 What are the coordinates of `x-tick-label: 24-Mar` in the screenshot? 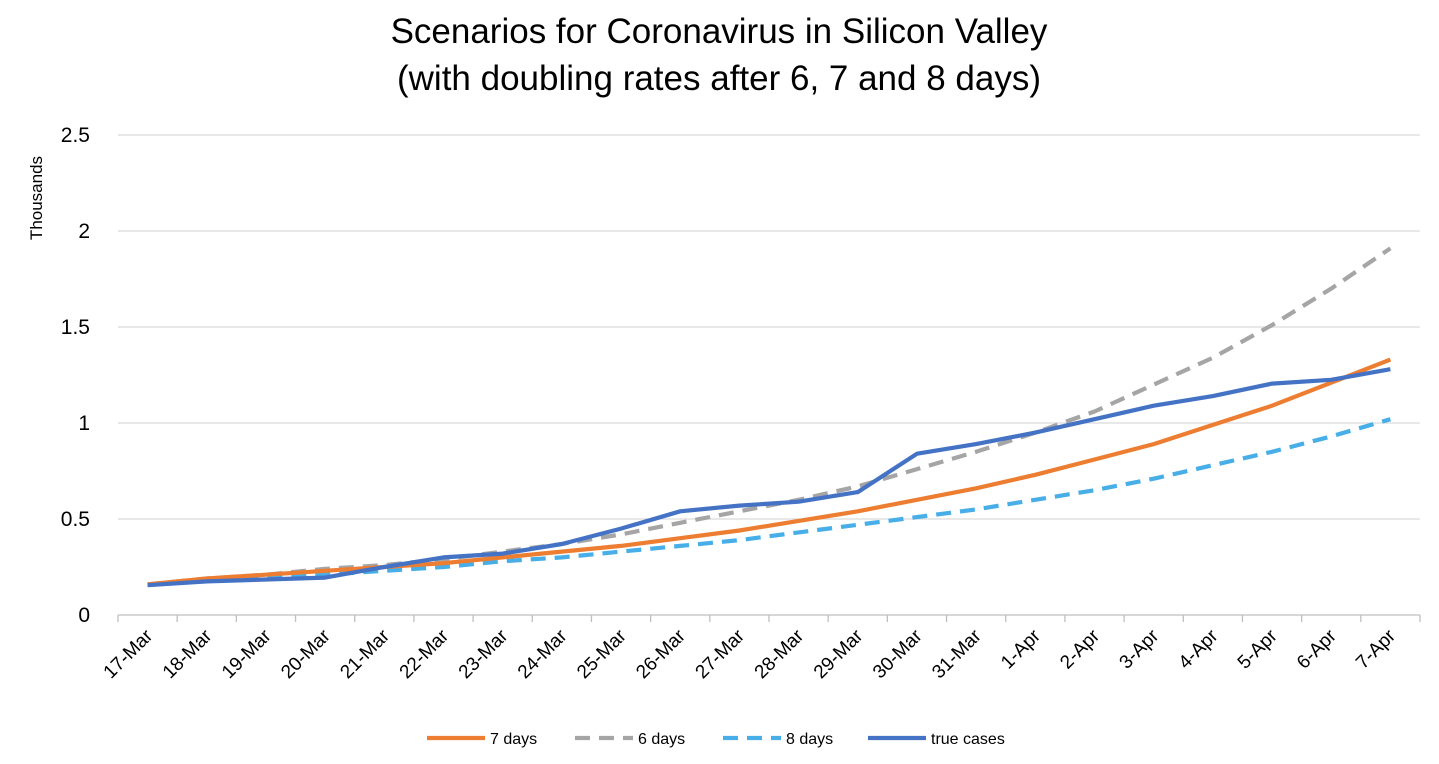 It's located at (543, 654).